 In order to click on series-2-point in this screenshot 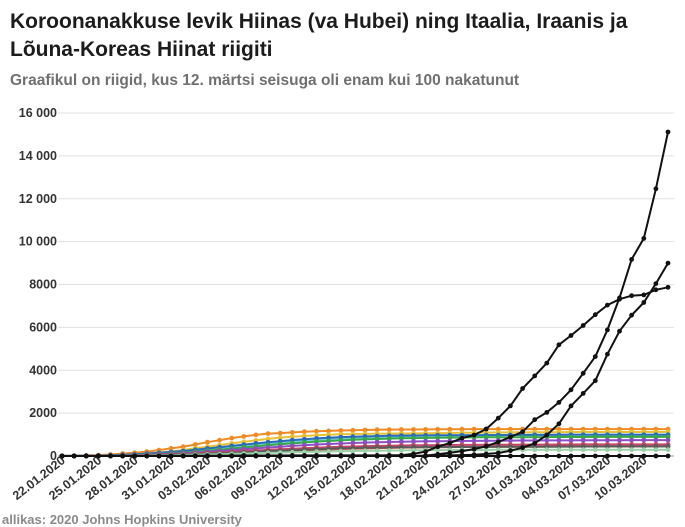, I will do `click(268, 439)`.